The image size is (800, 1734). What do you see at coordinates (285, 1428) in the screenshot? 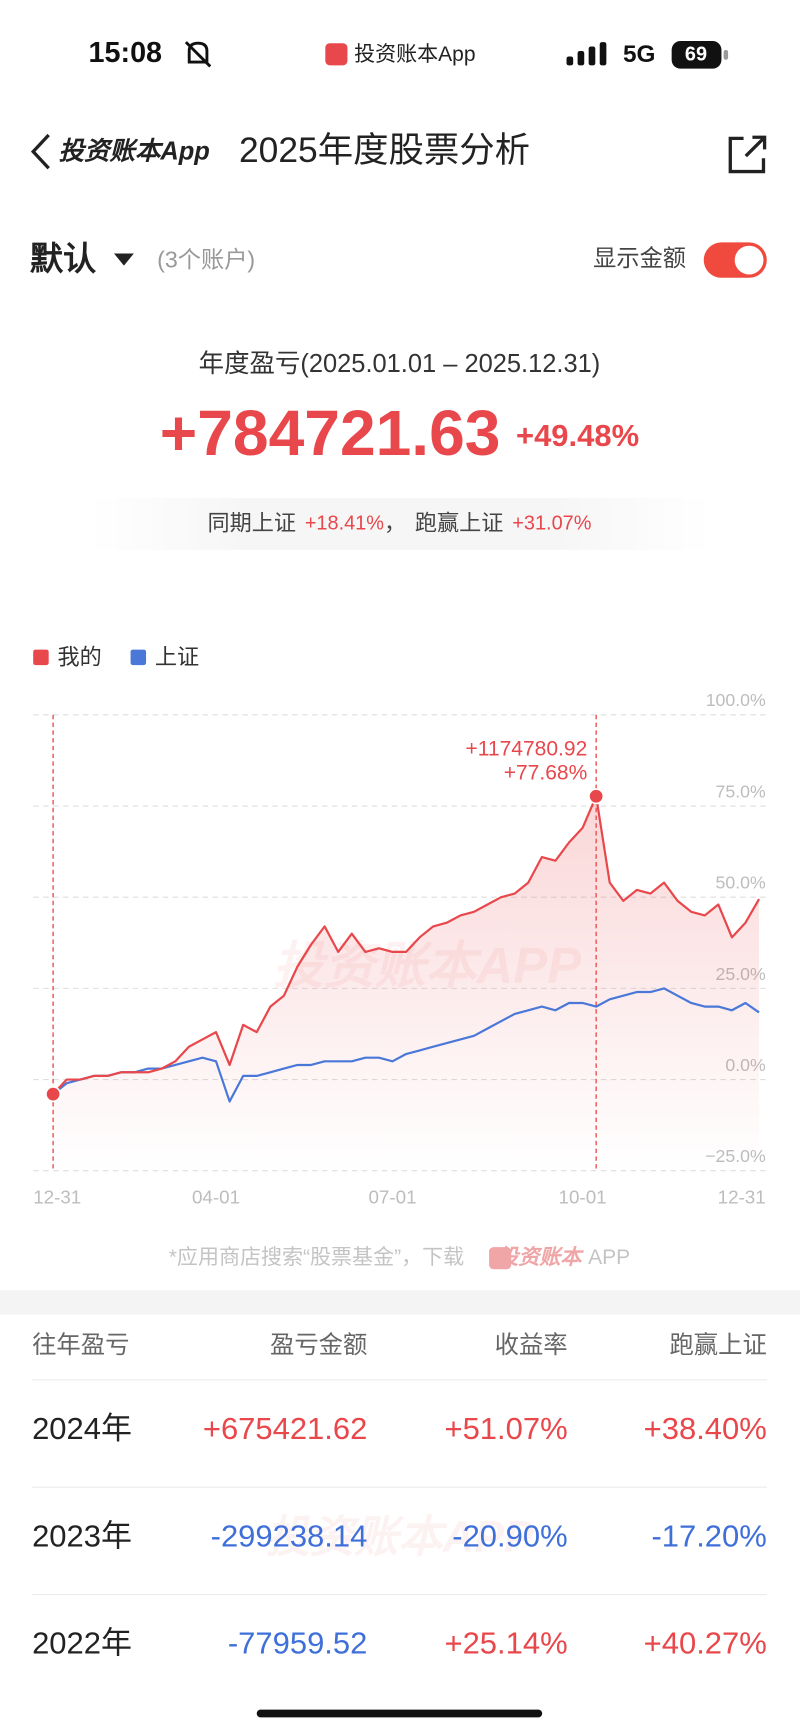
I see `row-value: +675421.62` at bounding box center [285, 1428].